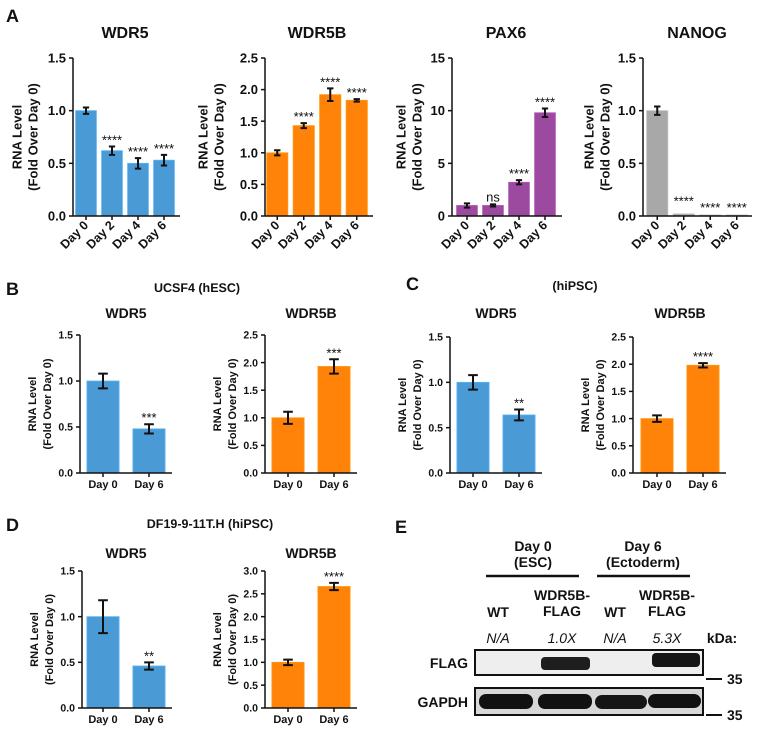 The width and height of the screenshot is (757, 731). What do you see at coordinates (12, 525) in the screenshot?
I see `text: D` at bounding box center [12, 525].